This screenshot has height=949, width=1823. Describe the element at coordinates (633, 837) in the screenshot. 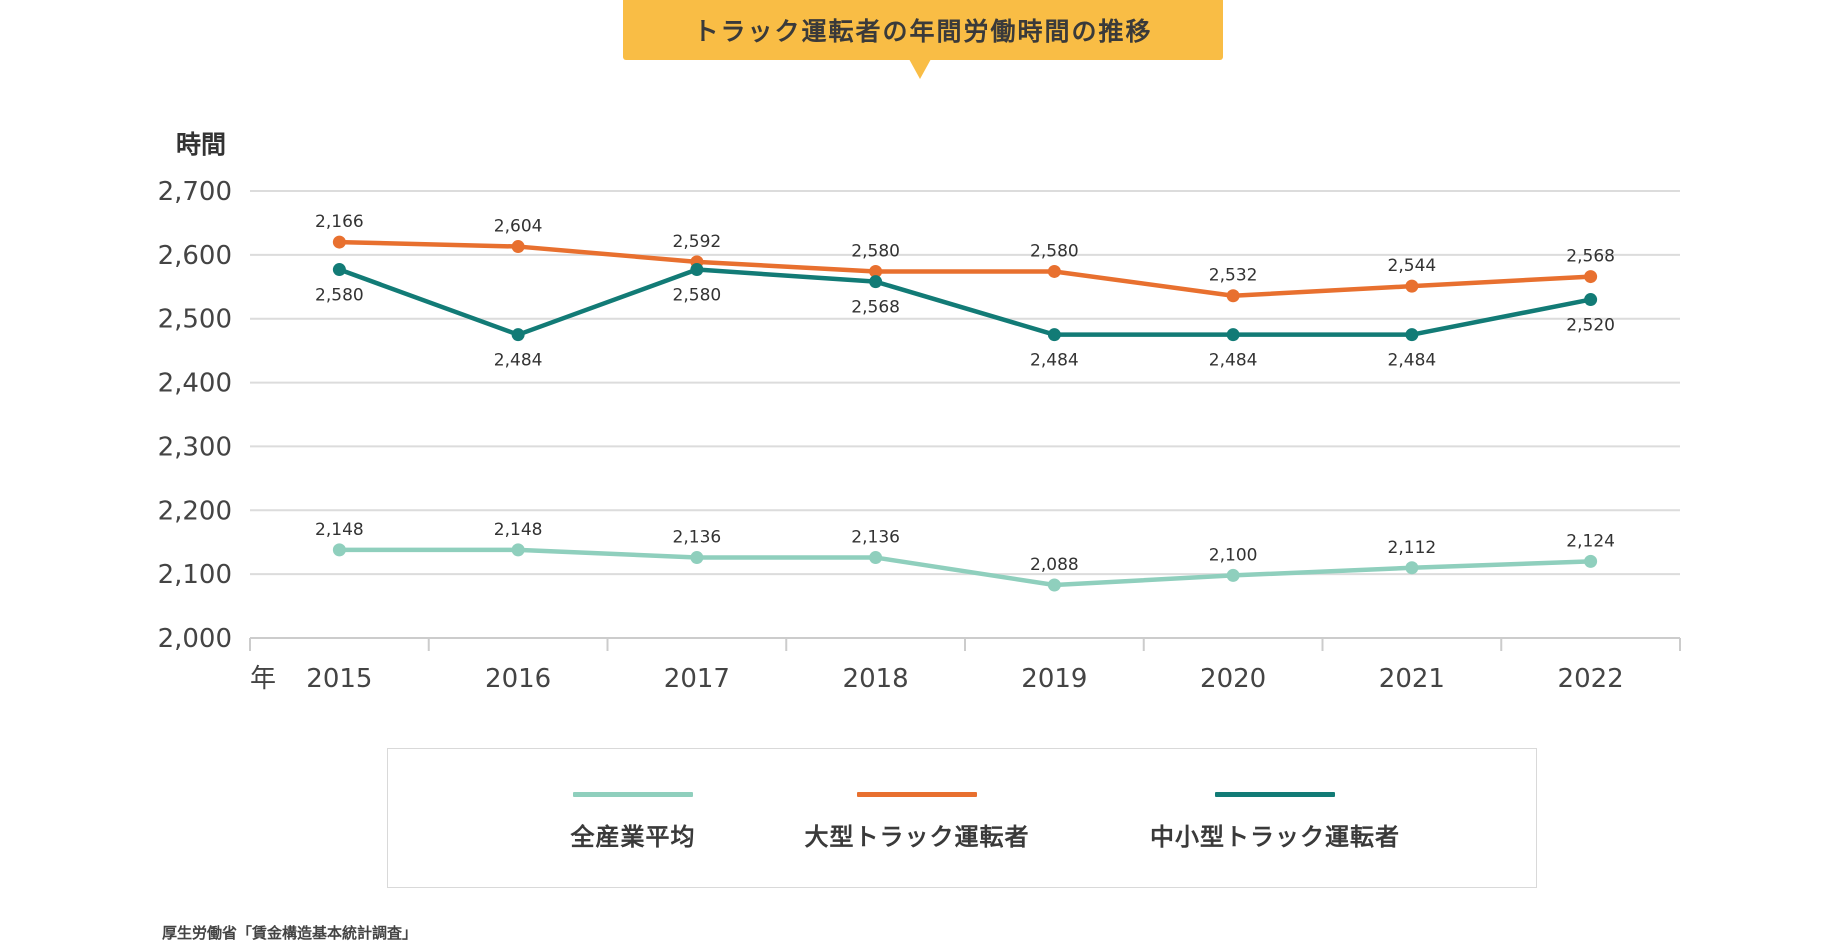

I see `legend-label-all-industries: 全産業平均` at that location.